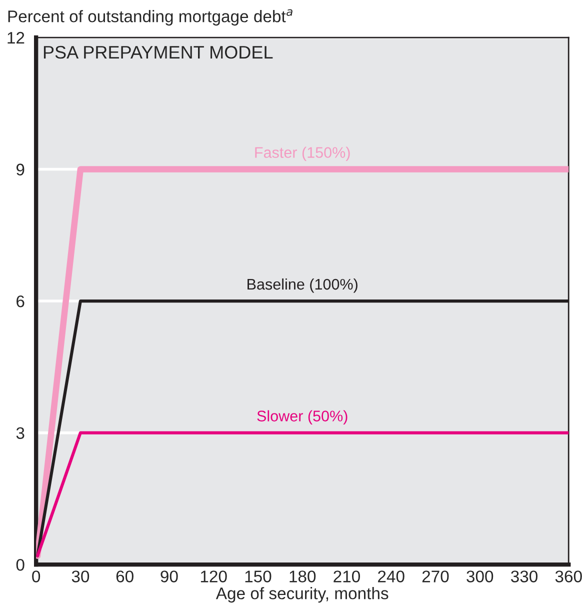 This screenshot has height=615, width=582. What do you see at coordinates (158, 52) in the screenshot?
I see `chart-title: PSA PREPAYMENT MODEL` at bounding box center [158, 52].